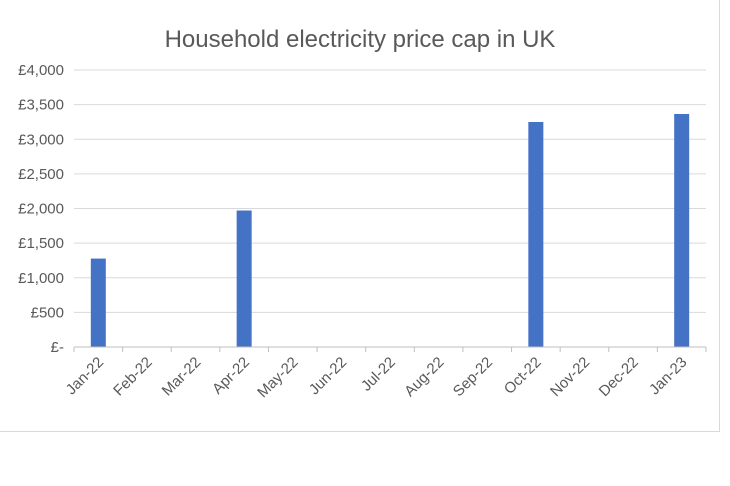 The height and width of the screenshot is (486, 730). I want to click on x-axis, so click(390, 349).